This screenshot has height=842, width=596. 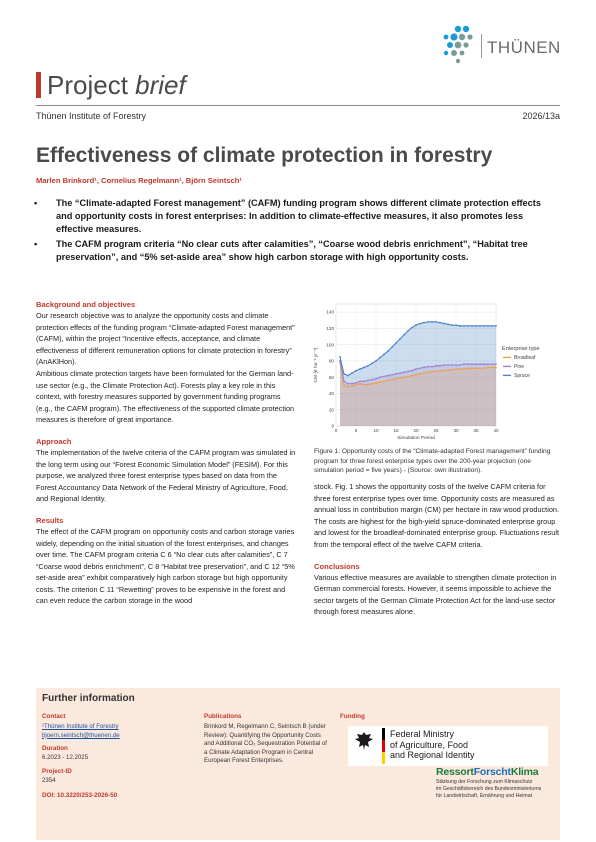 What do you see at coordinates (522, 376) in the screenshot?
I see `legend-label-spruce: Spruce` at bounding box center [522, 376].